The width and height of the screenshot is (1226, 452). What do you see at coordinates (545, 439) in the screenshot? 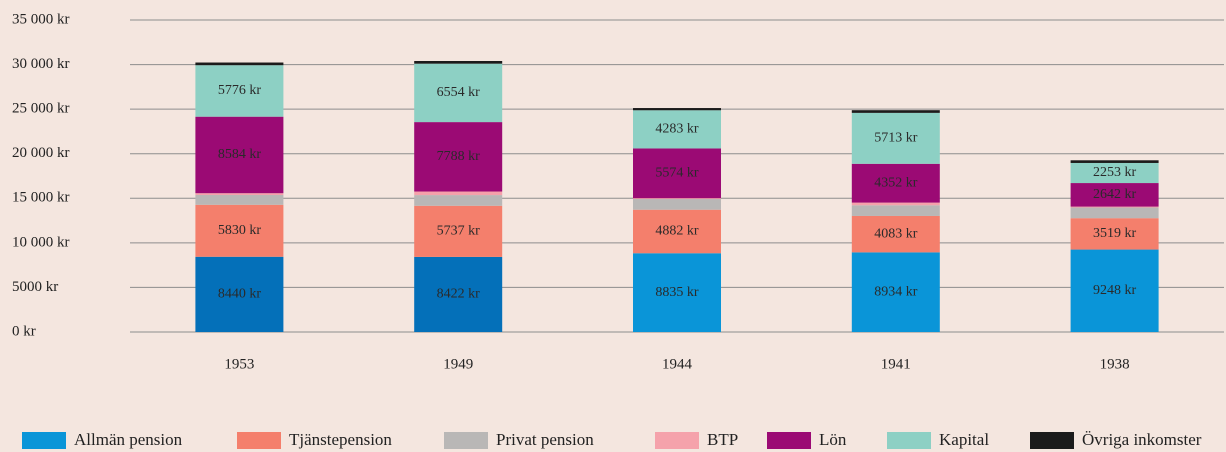
I see `legend-label: Privat pension` at bounding box center [545, 439].